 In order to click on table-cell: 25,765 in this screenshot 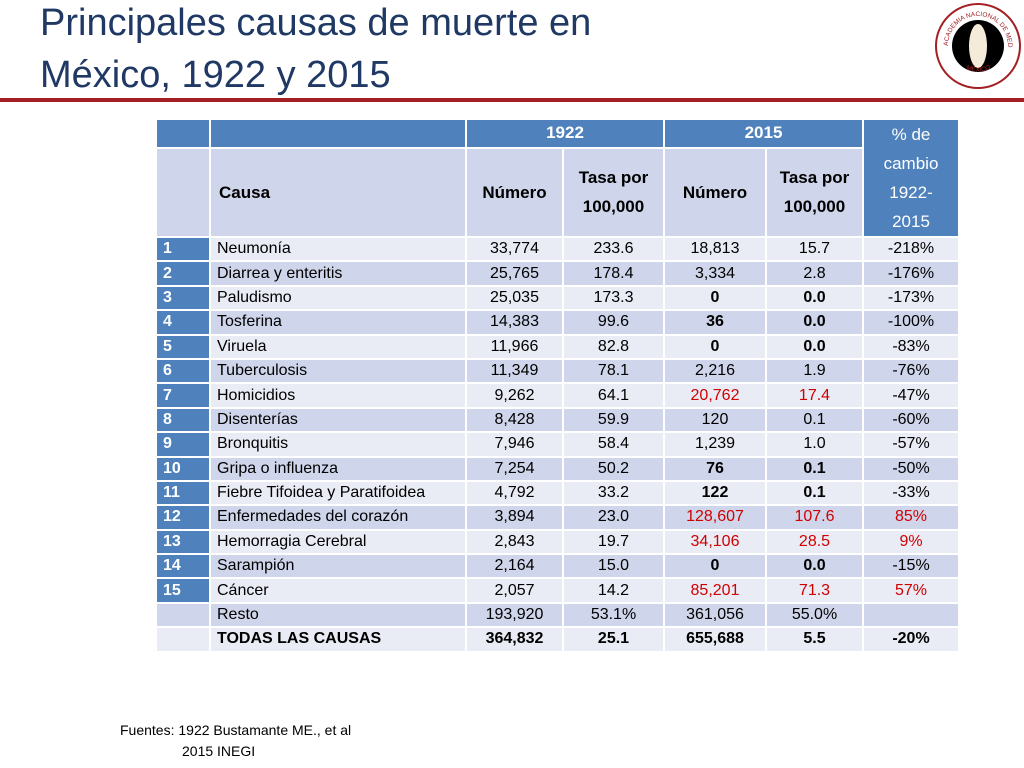, I will do `click(514, 273)`.